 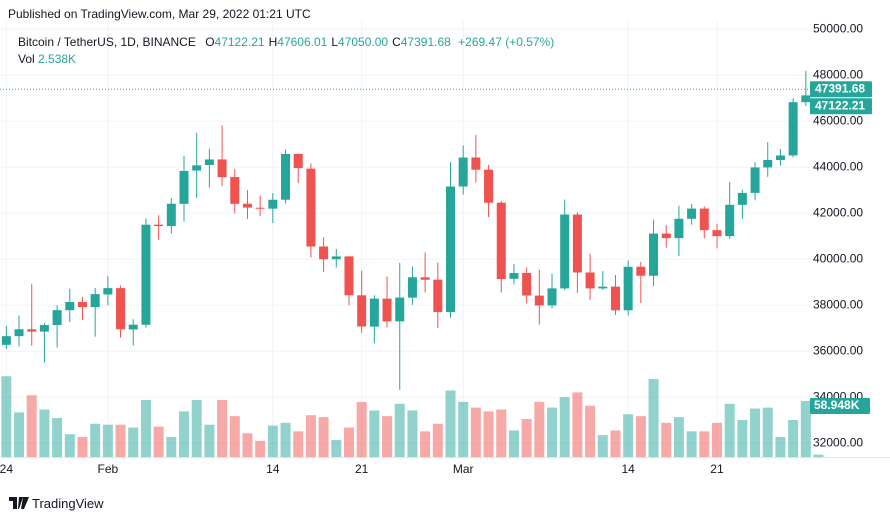 What do you see at coordinates (838, 120) in the screenshot?
I see `y-tick-label: 46000.00` at bounding box center [838, 120].